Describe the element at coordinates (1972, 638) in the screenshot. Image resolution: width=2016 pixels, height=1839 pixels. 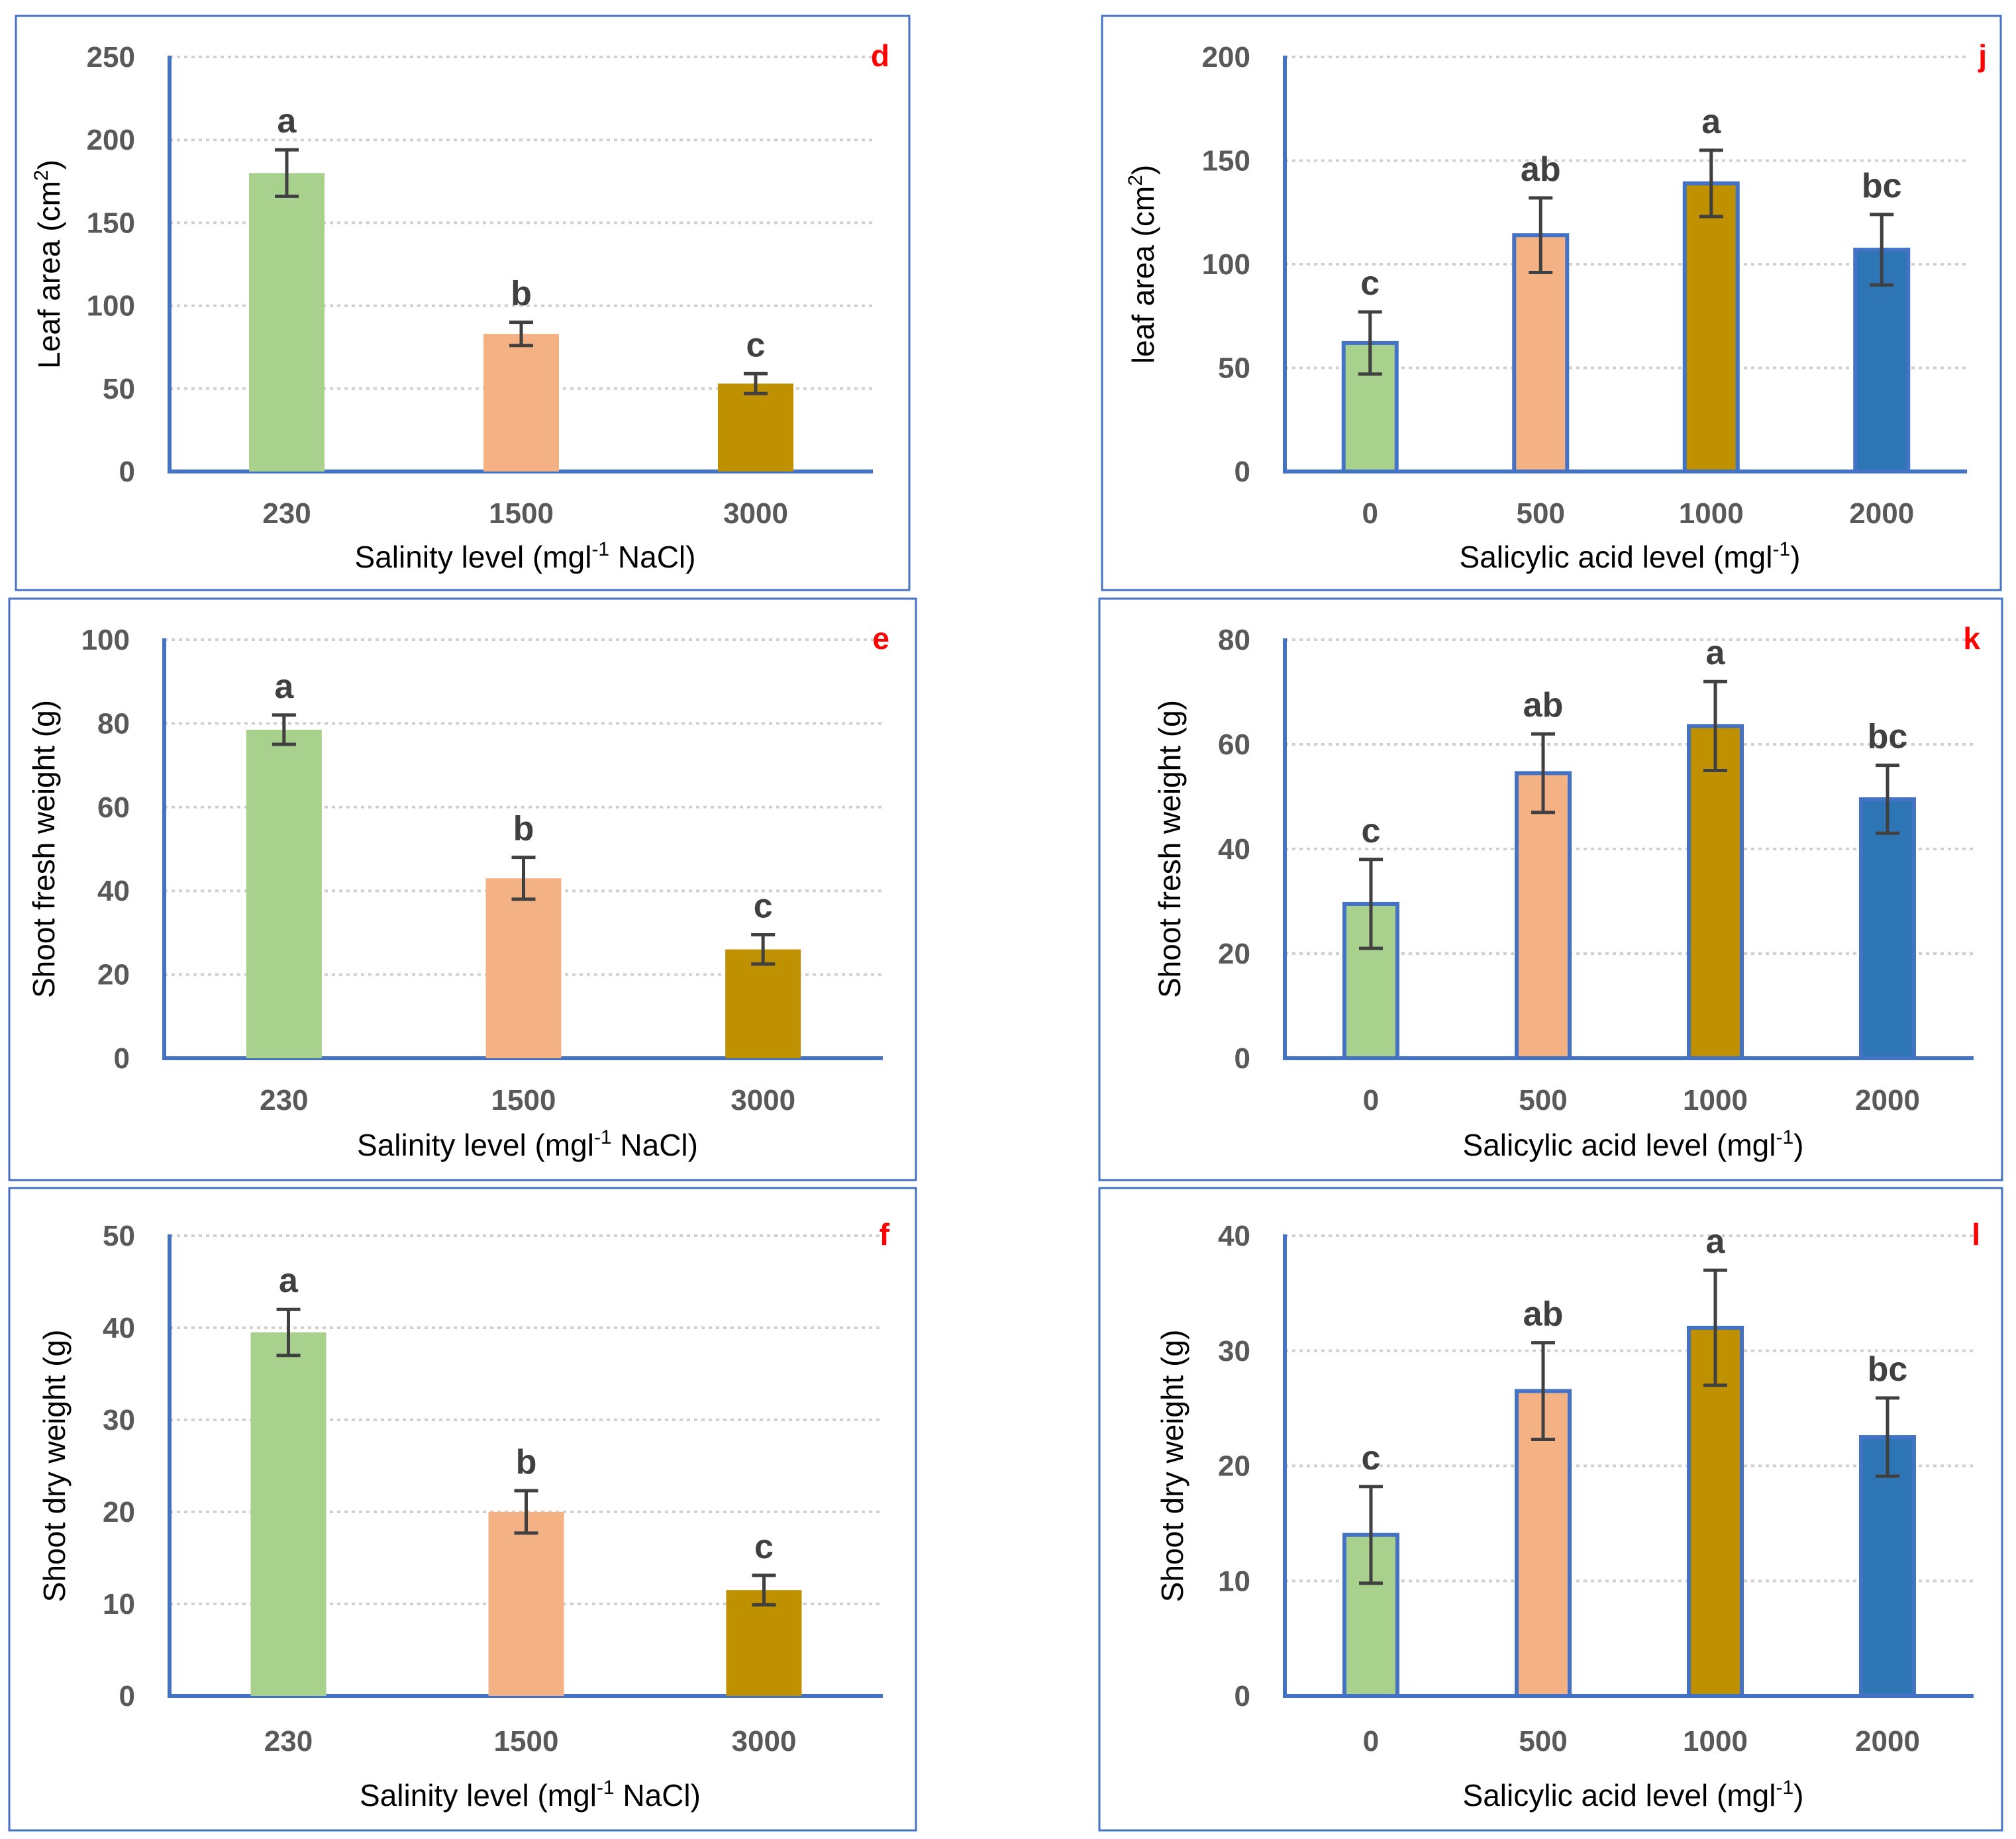
I see `panel-letter: k` at that location.